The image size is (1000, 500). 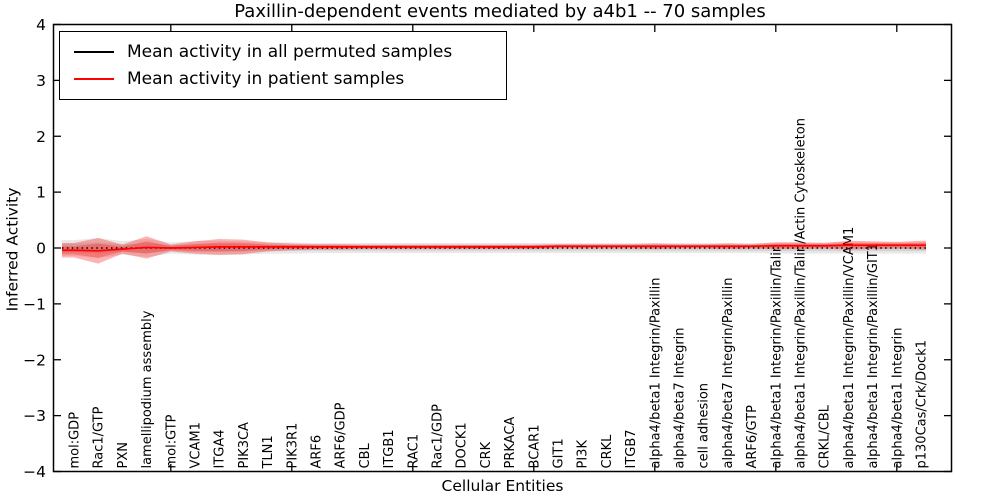 I want to click on patient-mean-line, so click(x=494, y=248).